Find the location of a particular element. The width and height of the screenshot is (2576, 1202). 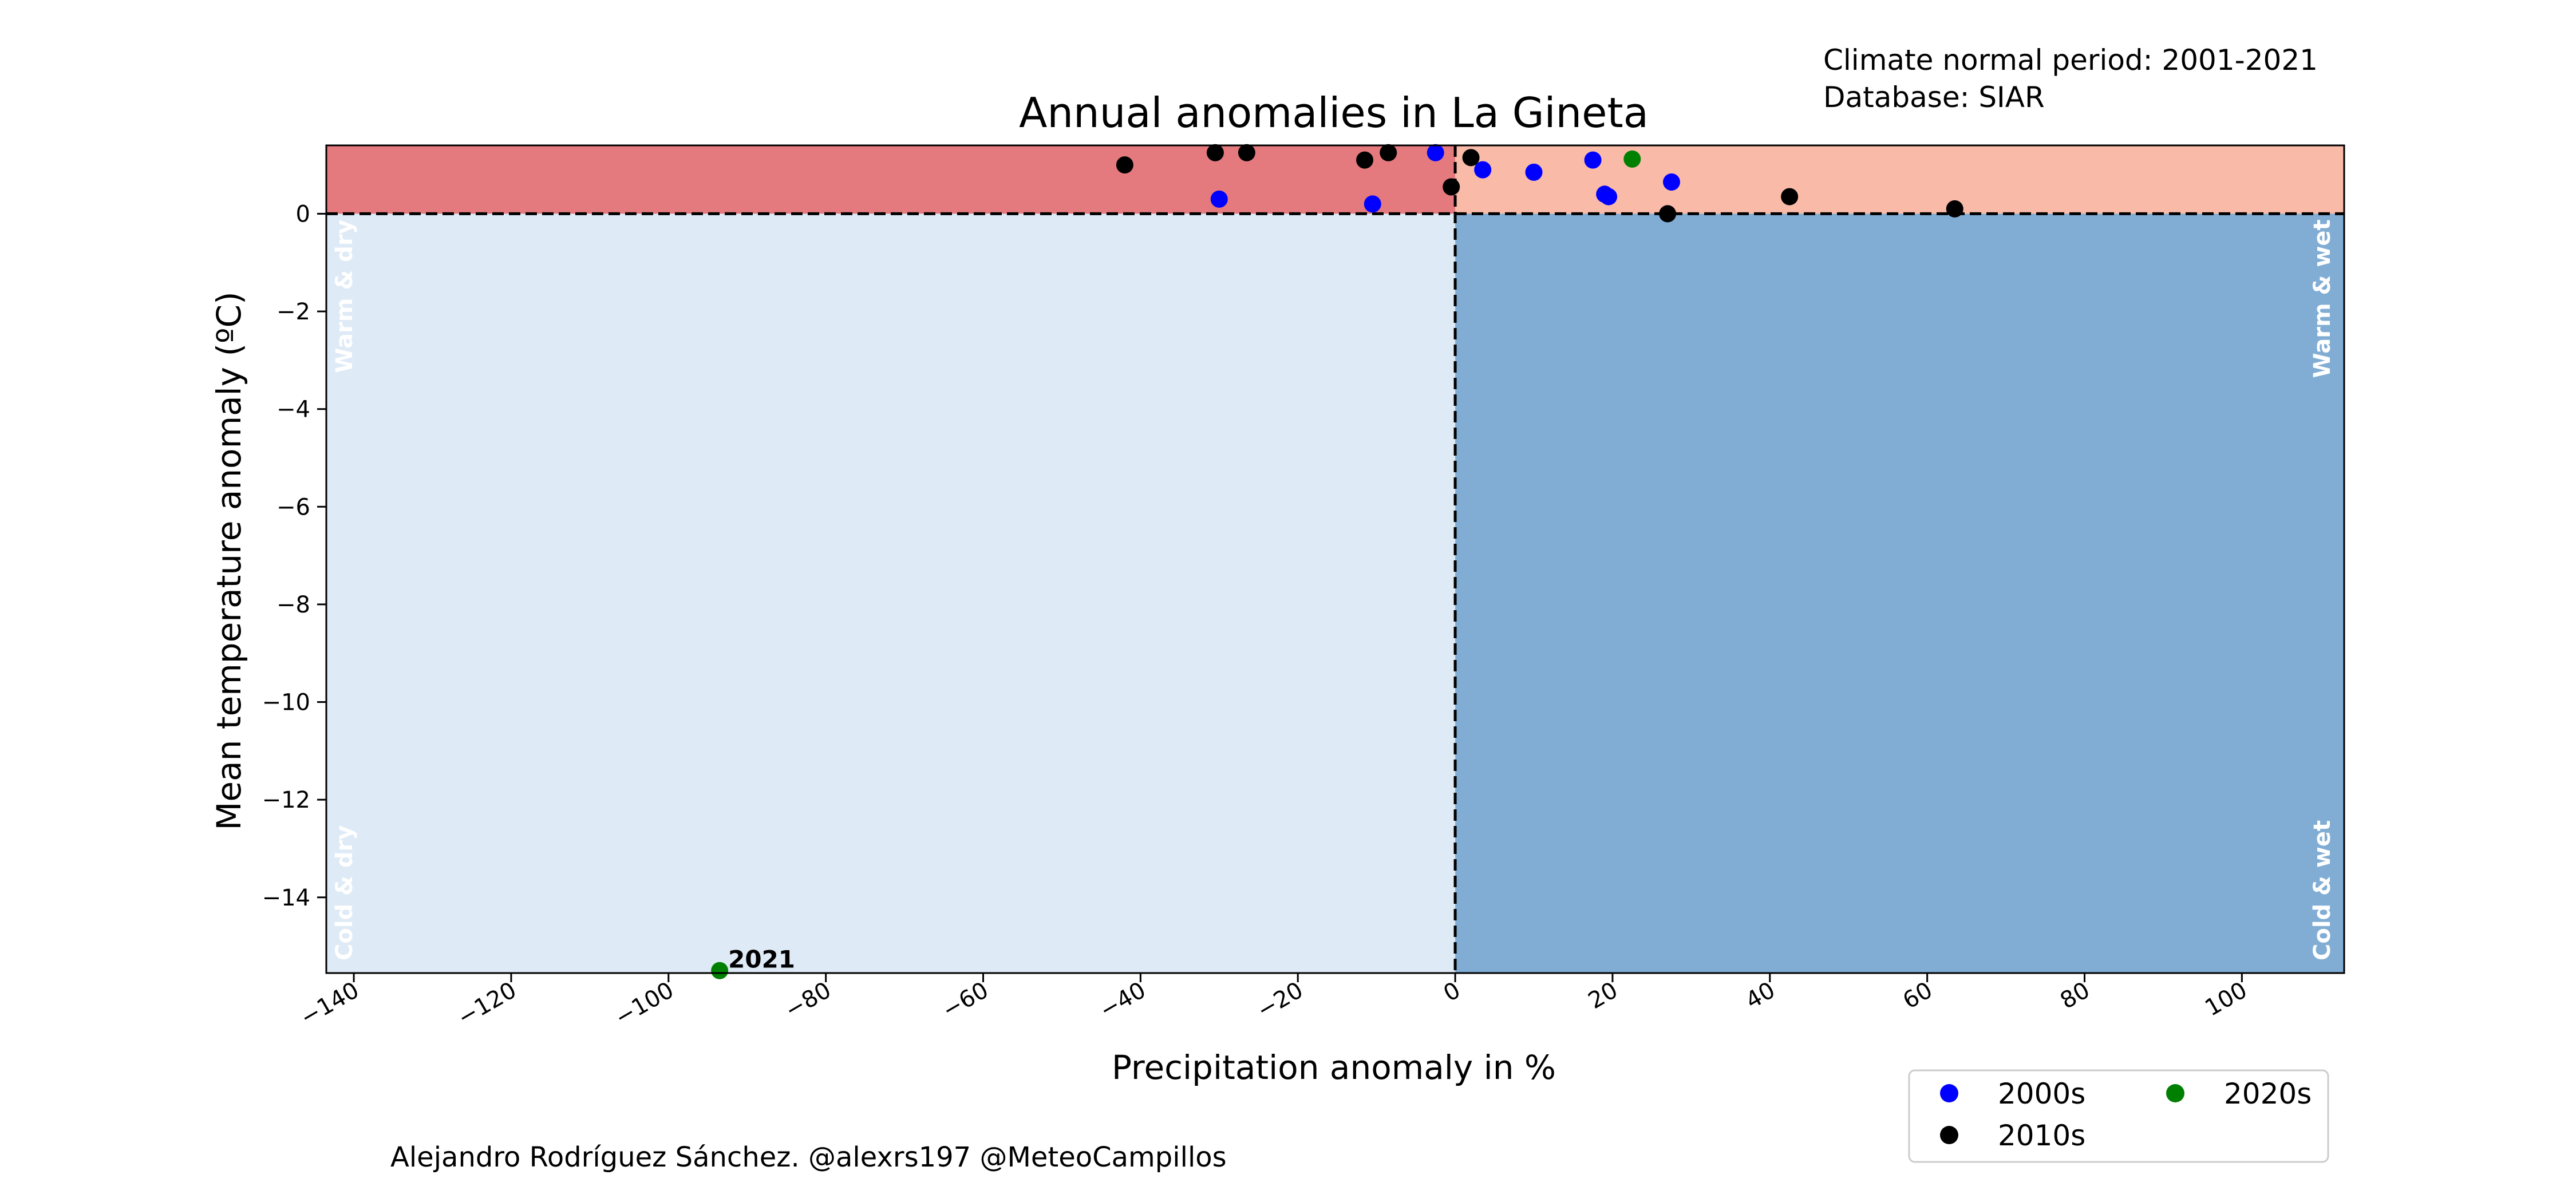

x-axis-label: Precipitation anomaly in % is located at coordinates (1334, 1067).